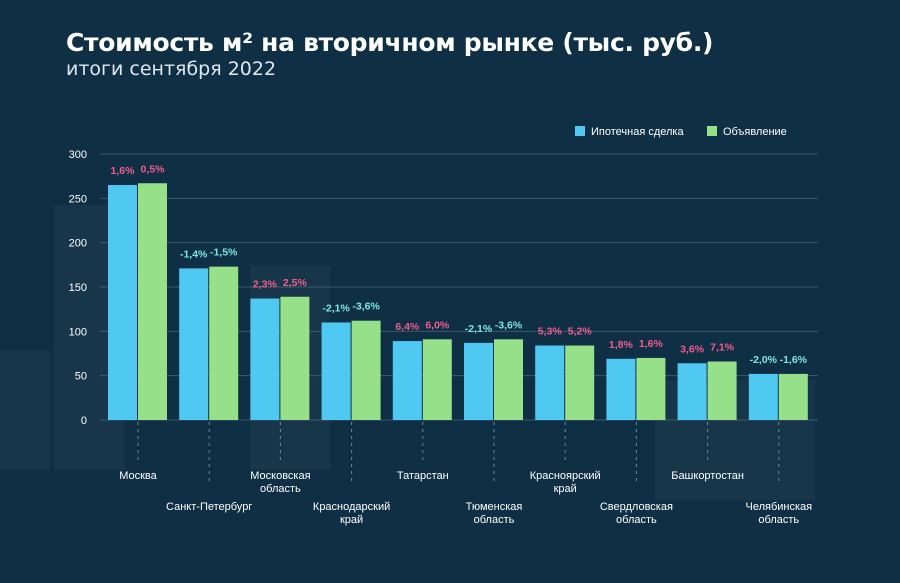 Image resolution: width=900 pixels, height=583 pixels. I want to click on category-label: Москва, so click(138, 476).